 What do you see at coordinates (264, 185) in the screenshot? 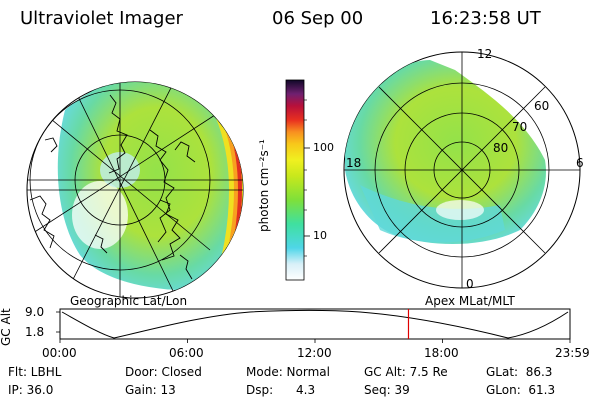
I see `colorbar-unit-label: photon cm⁻²s⁻¹` at bounding box center [264, 185].